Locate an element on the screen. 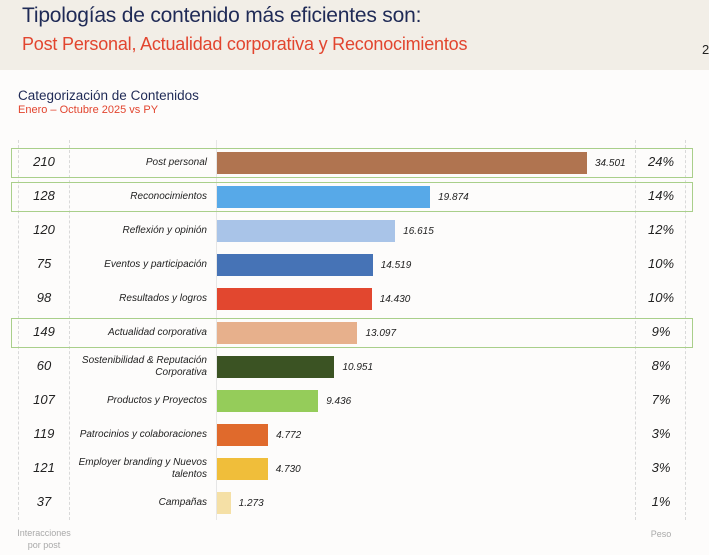 The width and height of the screenshot is (709, 555). bar-value-label: 4.730 is located at coordinates (288, 469).